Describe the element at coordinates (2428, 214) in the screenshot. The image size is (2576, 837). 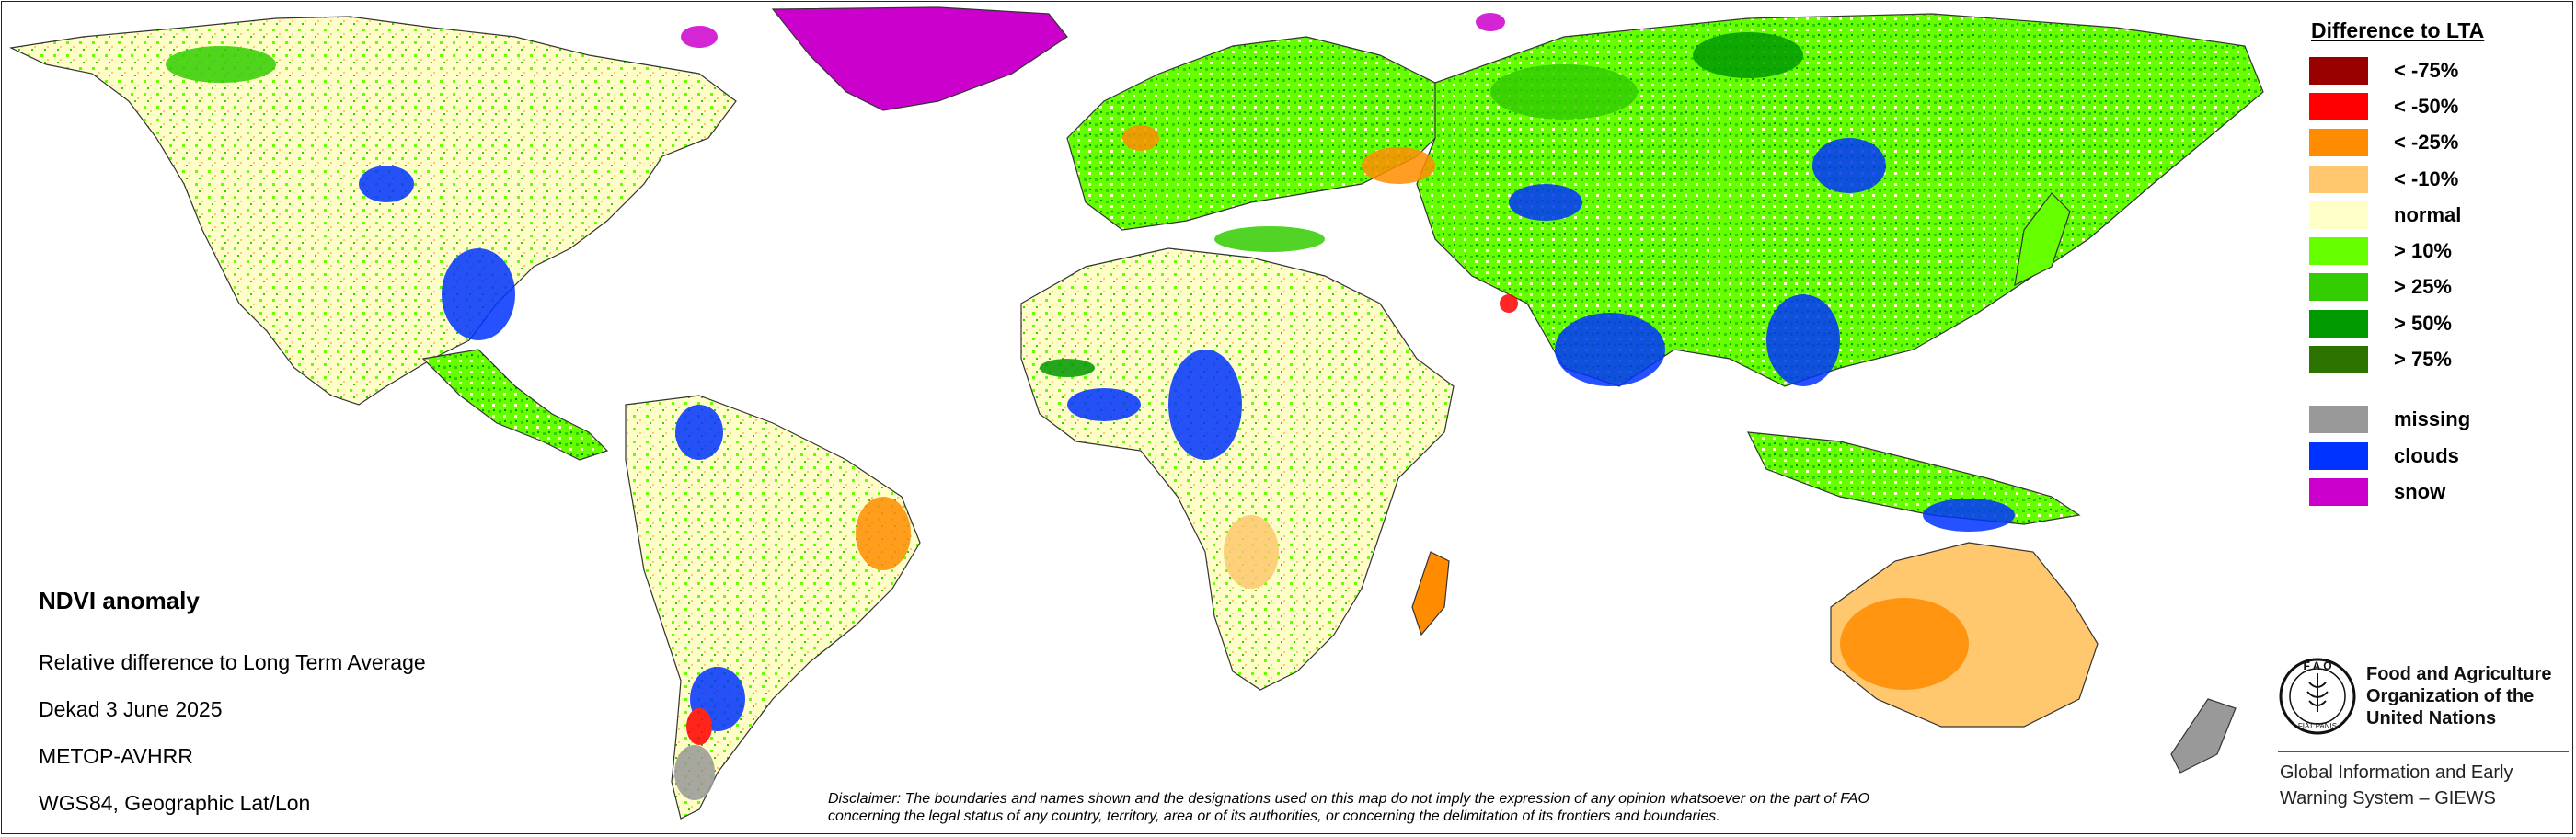
I see `legend-label: normal` at that location.